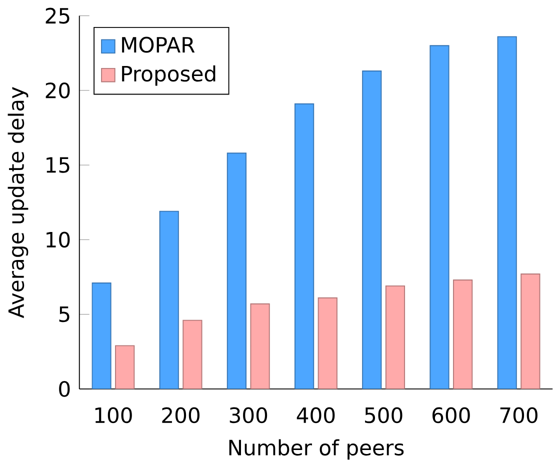 Image resolution: width=553 pixels, height=467 pixels. I want to click on x-tick-label: 300, so click(249, 415).